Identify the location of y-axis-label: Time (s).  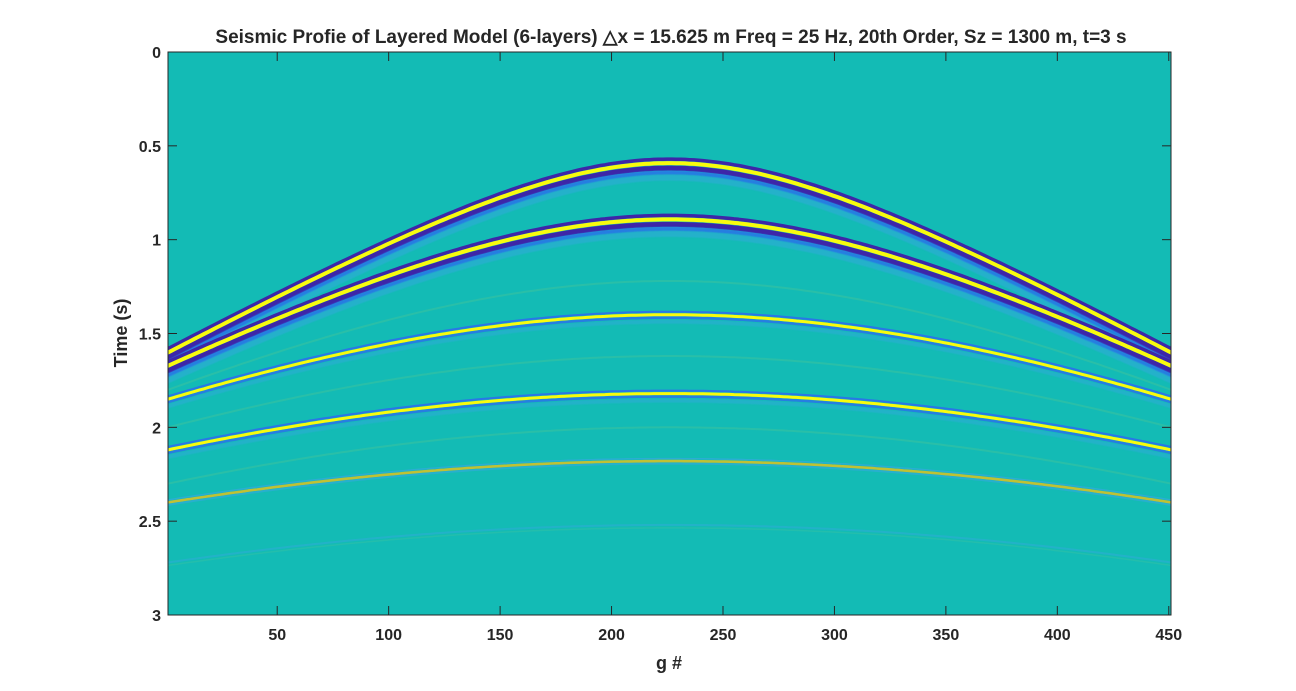
(121, 333).